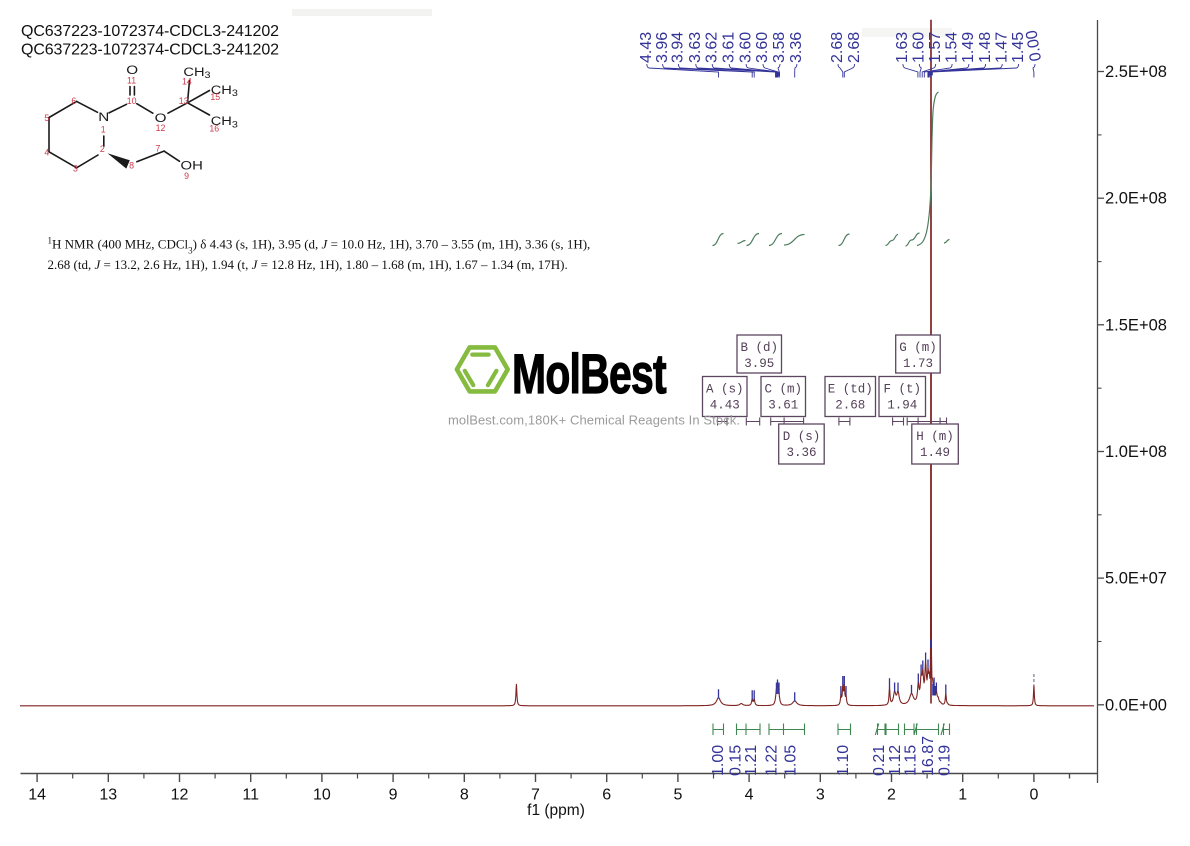 The image size is (1190, 846). I want to click on svg-text: 1.15, so click(911, 760).